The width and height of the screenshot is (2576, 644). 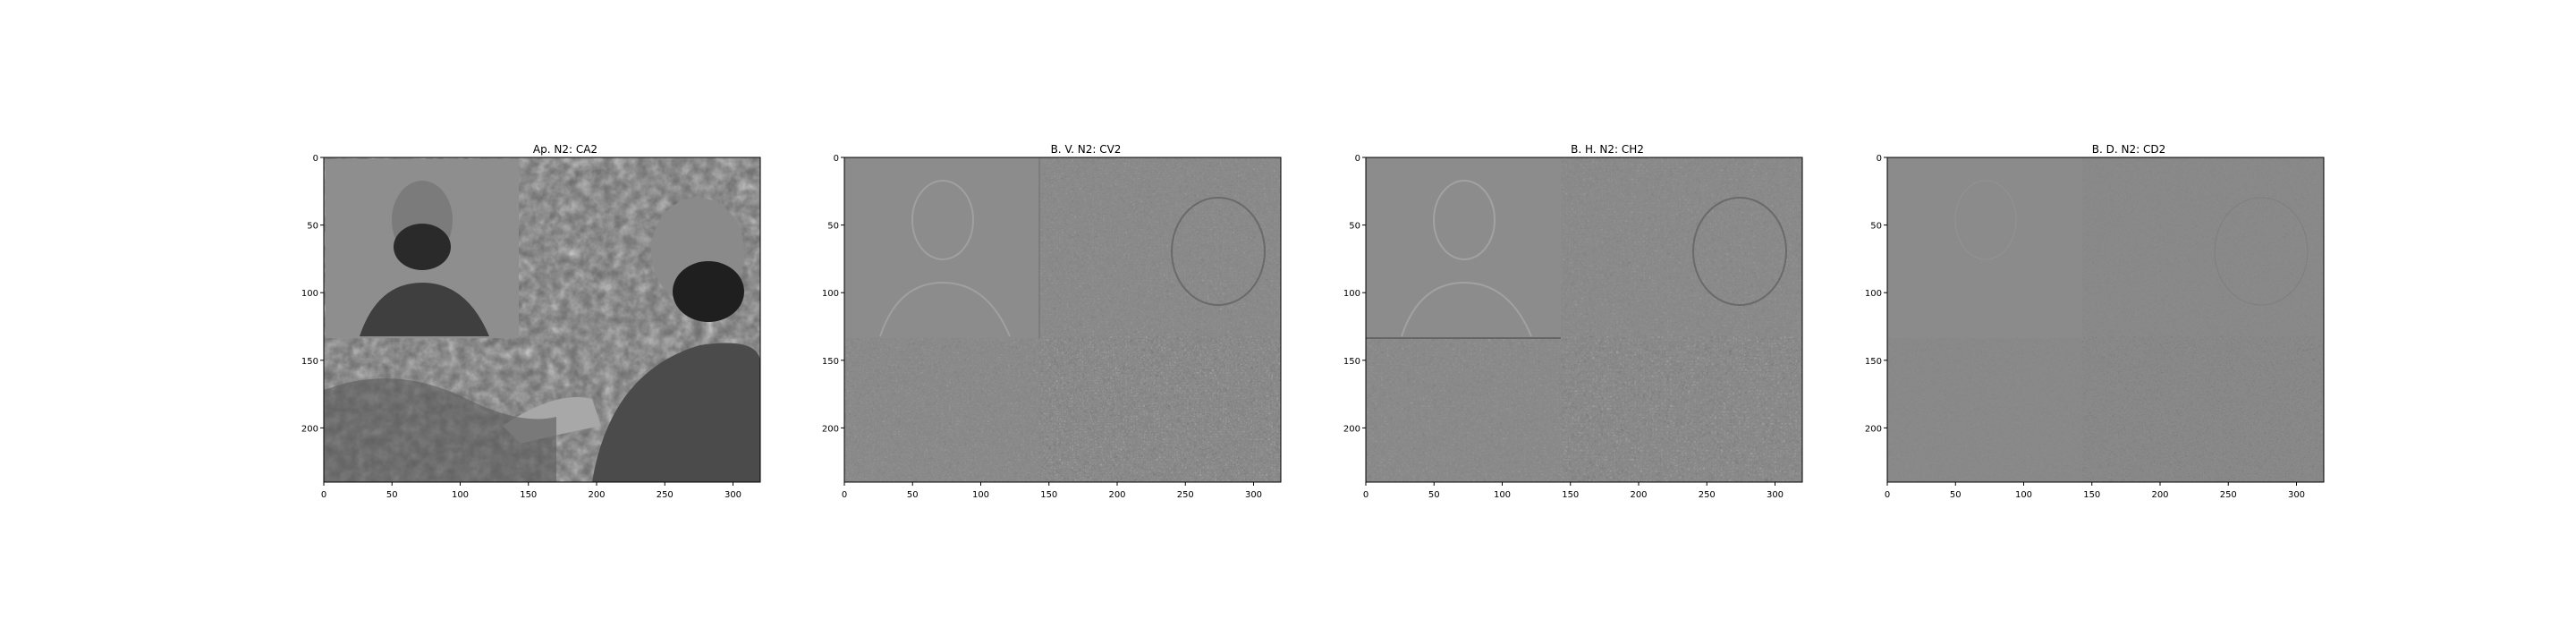 I want to click on subplot-title: Ap. N2: CA2, so click(x=565, y=149).